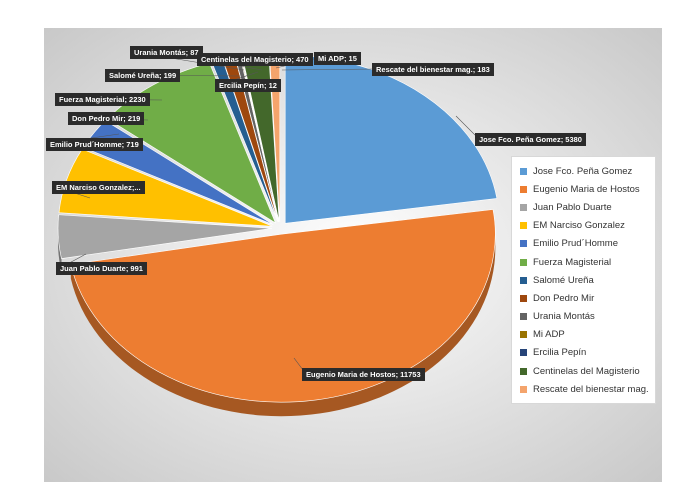 The height and width of the screenshot is (499, 680). I want to click on legend-item: Eugenio Maria de Hostos, so click(587, 189).